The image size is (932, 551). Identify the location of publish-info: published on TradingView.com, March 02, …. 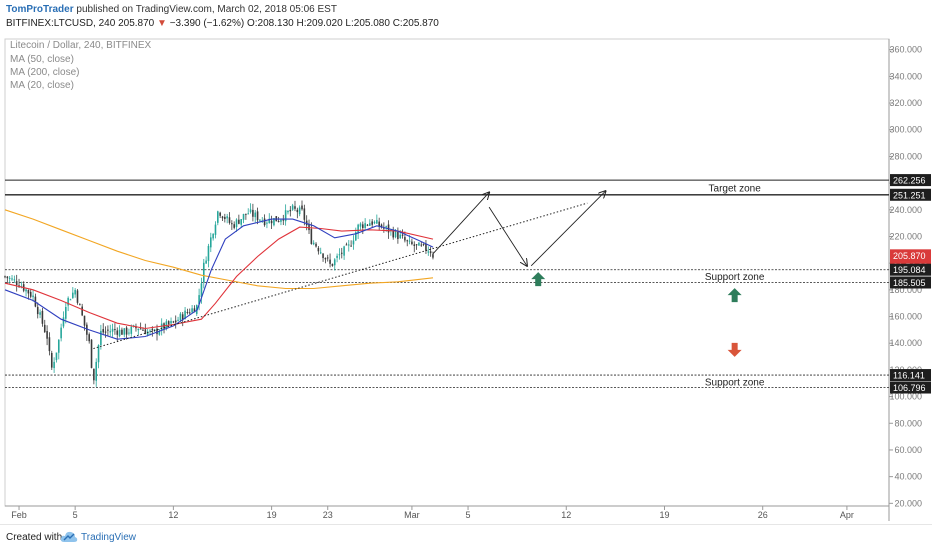
(206, 9).